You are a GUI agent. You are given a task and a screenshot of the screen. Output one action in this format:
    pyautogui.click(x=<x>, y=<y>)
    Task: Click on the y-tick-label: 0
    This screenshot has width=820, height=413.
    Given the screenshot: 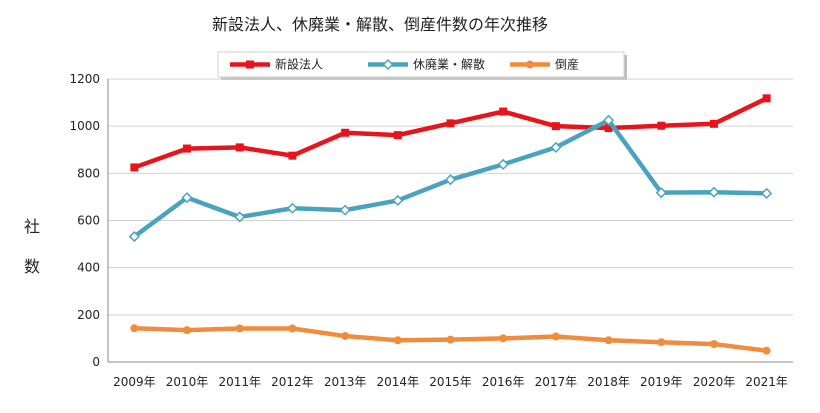 What is the action you would take?
    pyautogui.click(x=96, y=362)
    